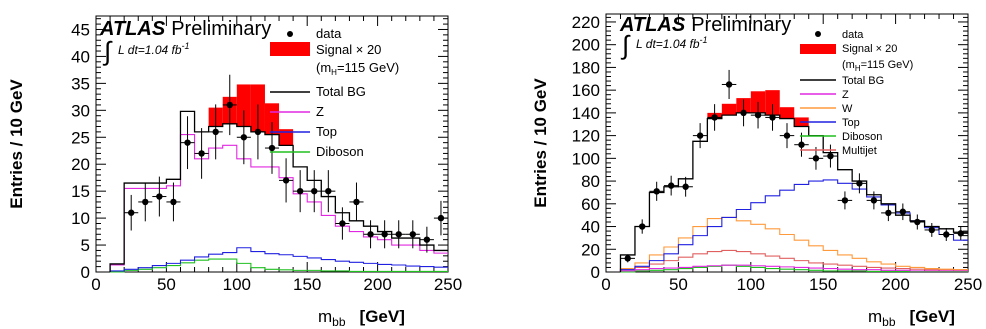 This screenshot has height=329, width=986. I want to click on x-tick-label: 200, so click(895, 284).